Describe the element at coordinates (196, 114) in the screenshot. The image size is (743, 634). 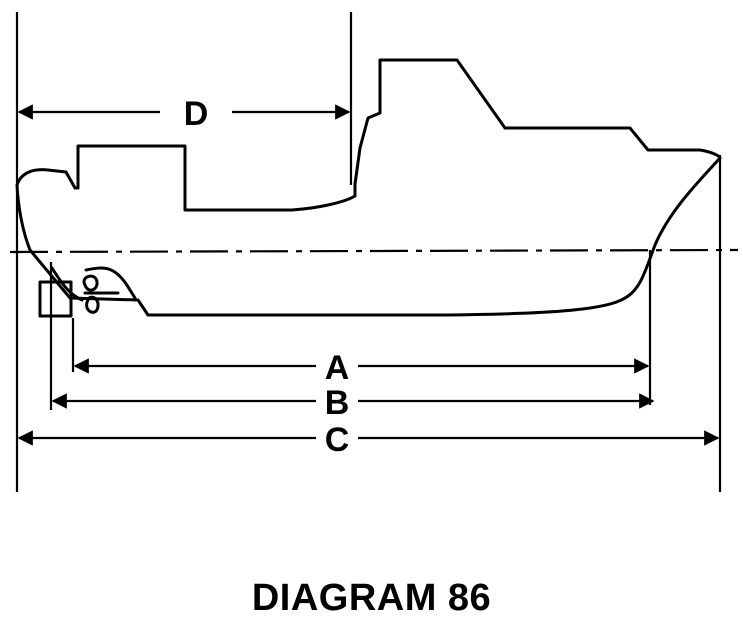
I see `dimension-d-label: D` at that location.